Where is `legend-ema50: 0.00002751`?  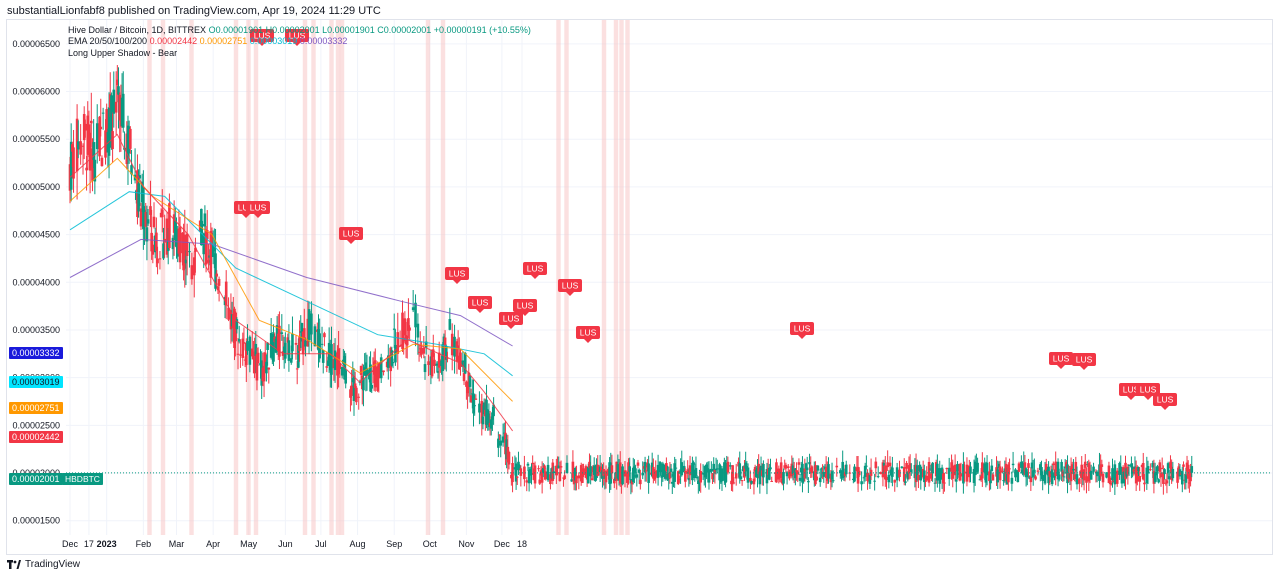
legend-ema50: 0.00002751 is located at coordinates (223, 41).